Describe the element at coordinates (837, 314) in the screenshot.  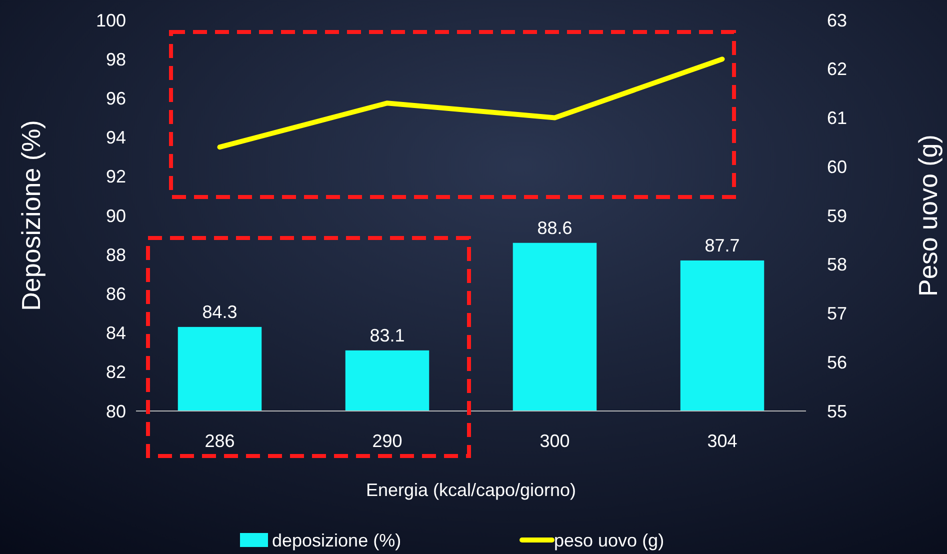
I see `y2-tick-label: 57` at that location.